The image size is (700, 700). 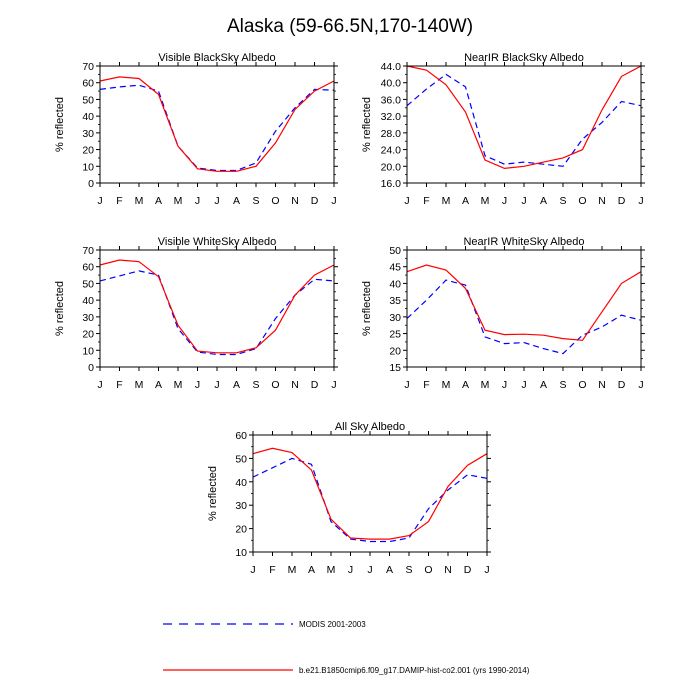 What do you see at coordinates (523, 242) in the screenshot?
I see `panel-title: NearIR WhiteSky Albedo` at bounding box center [523, 242].